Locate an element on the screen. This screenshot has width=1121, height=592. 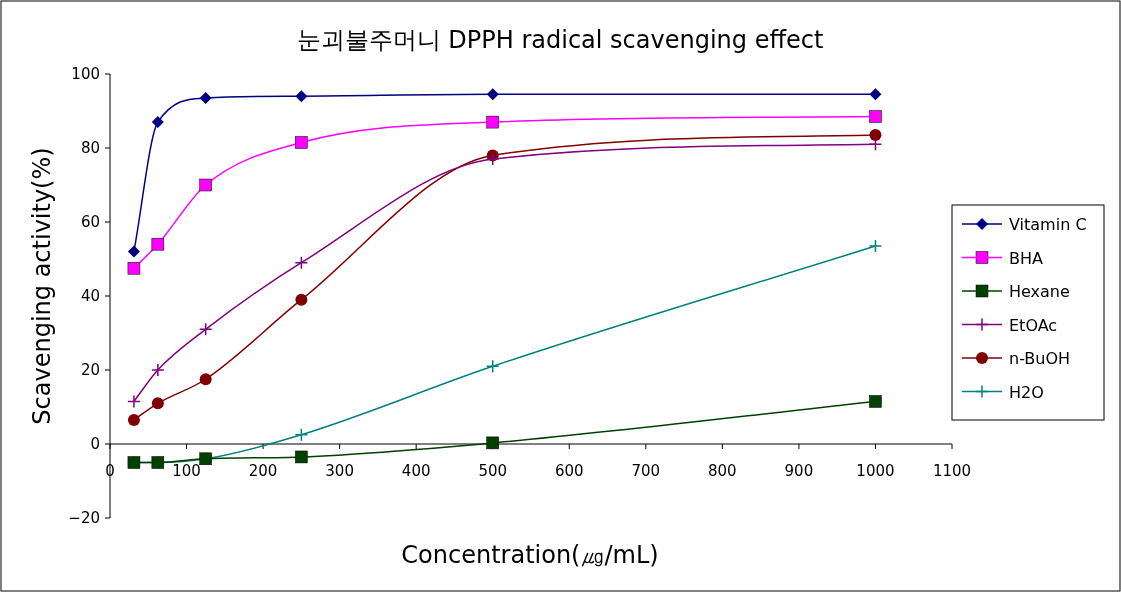
x-tick-label: 400 is located at coordinates (416, 471).